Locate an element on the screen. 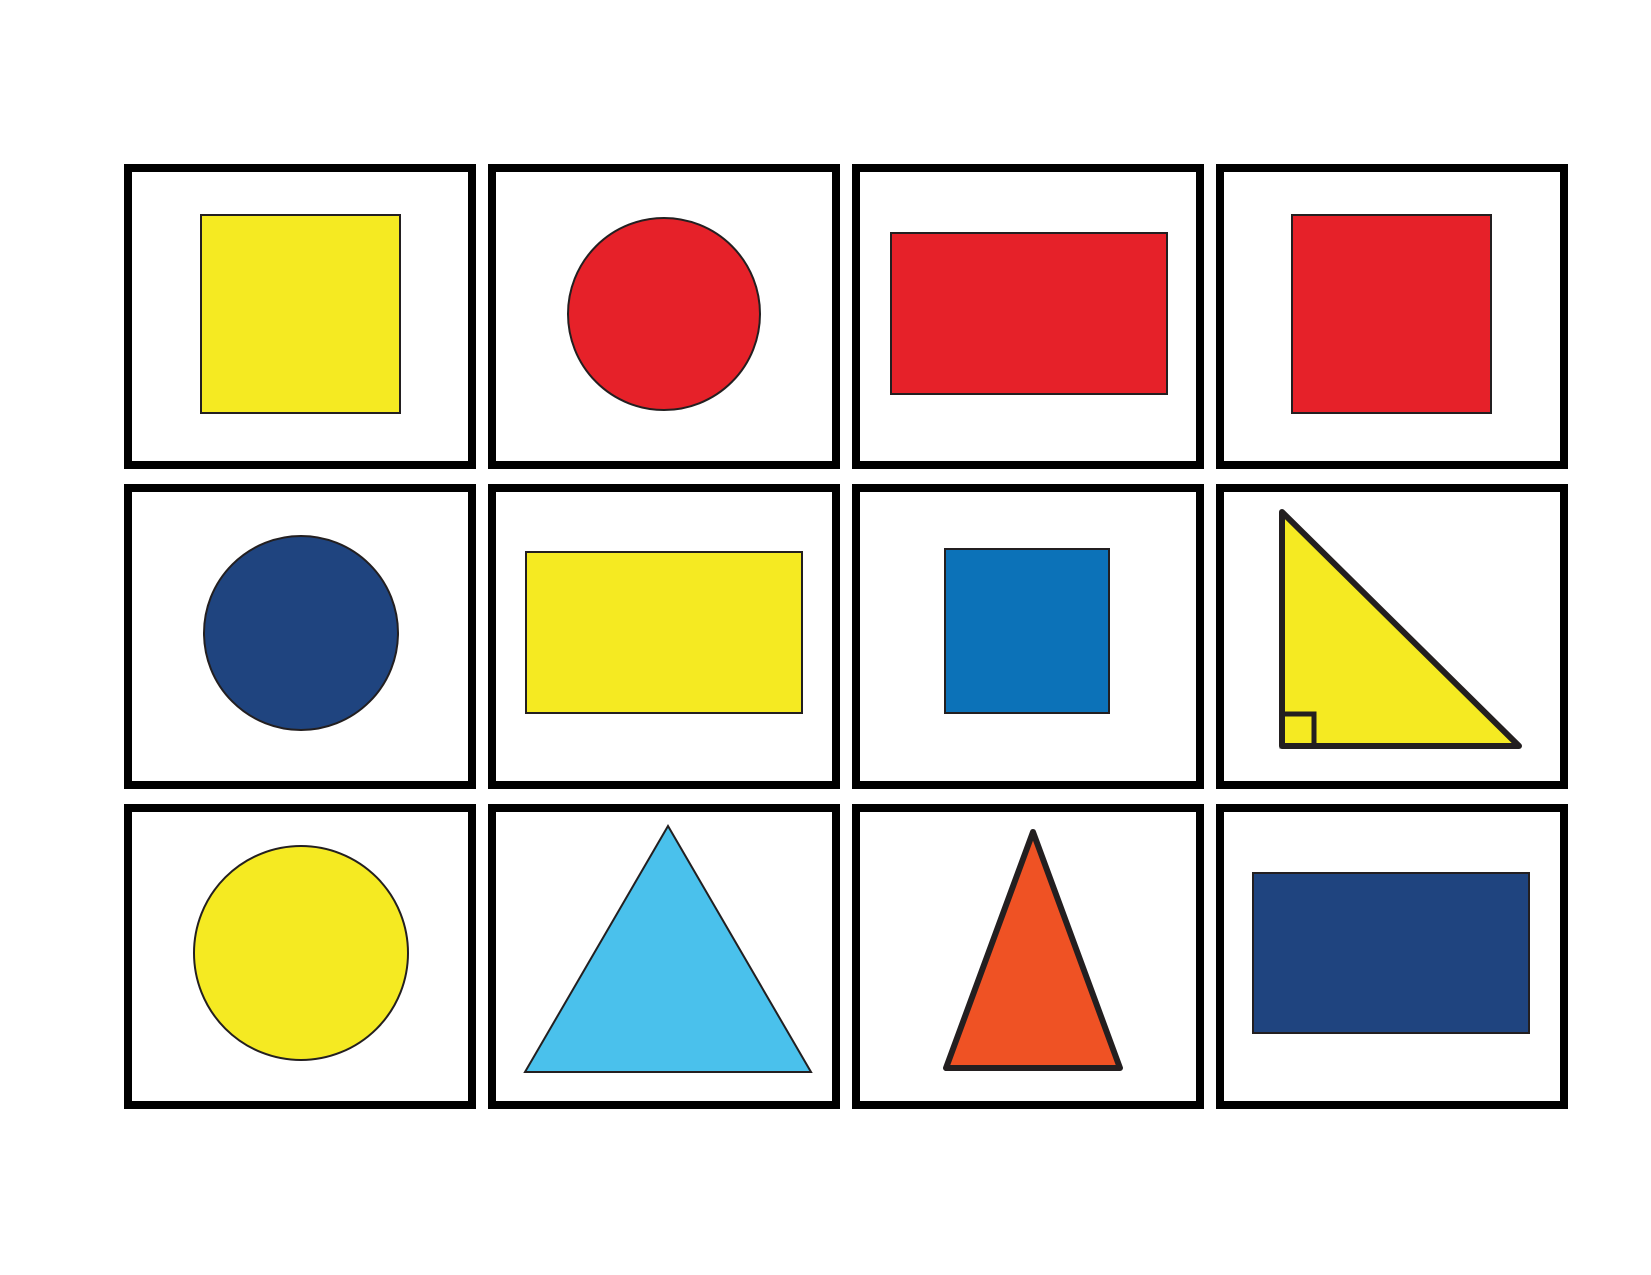 The image size is (1651, 1275). card-dark-blue-rectangle is located at coordinates (1392, 956).